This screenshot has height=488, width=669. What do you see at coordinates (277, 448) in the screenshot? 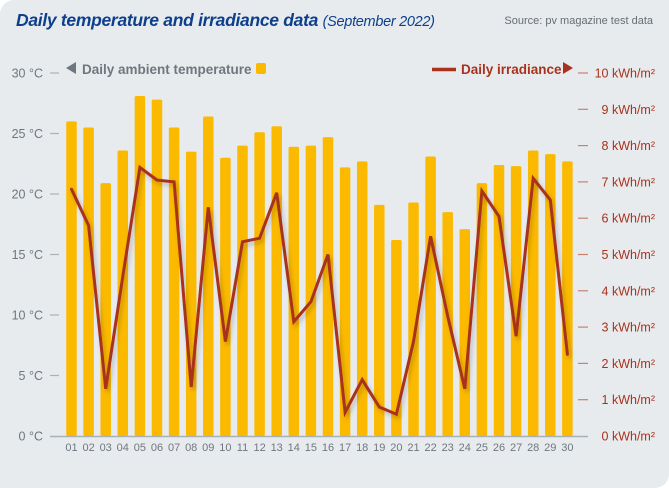
I see `x-tick-label: 13` at bounding box center [277, 448].